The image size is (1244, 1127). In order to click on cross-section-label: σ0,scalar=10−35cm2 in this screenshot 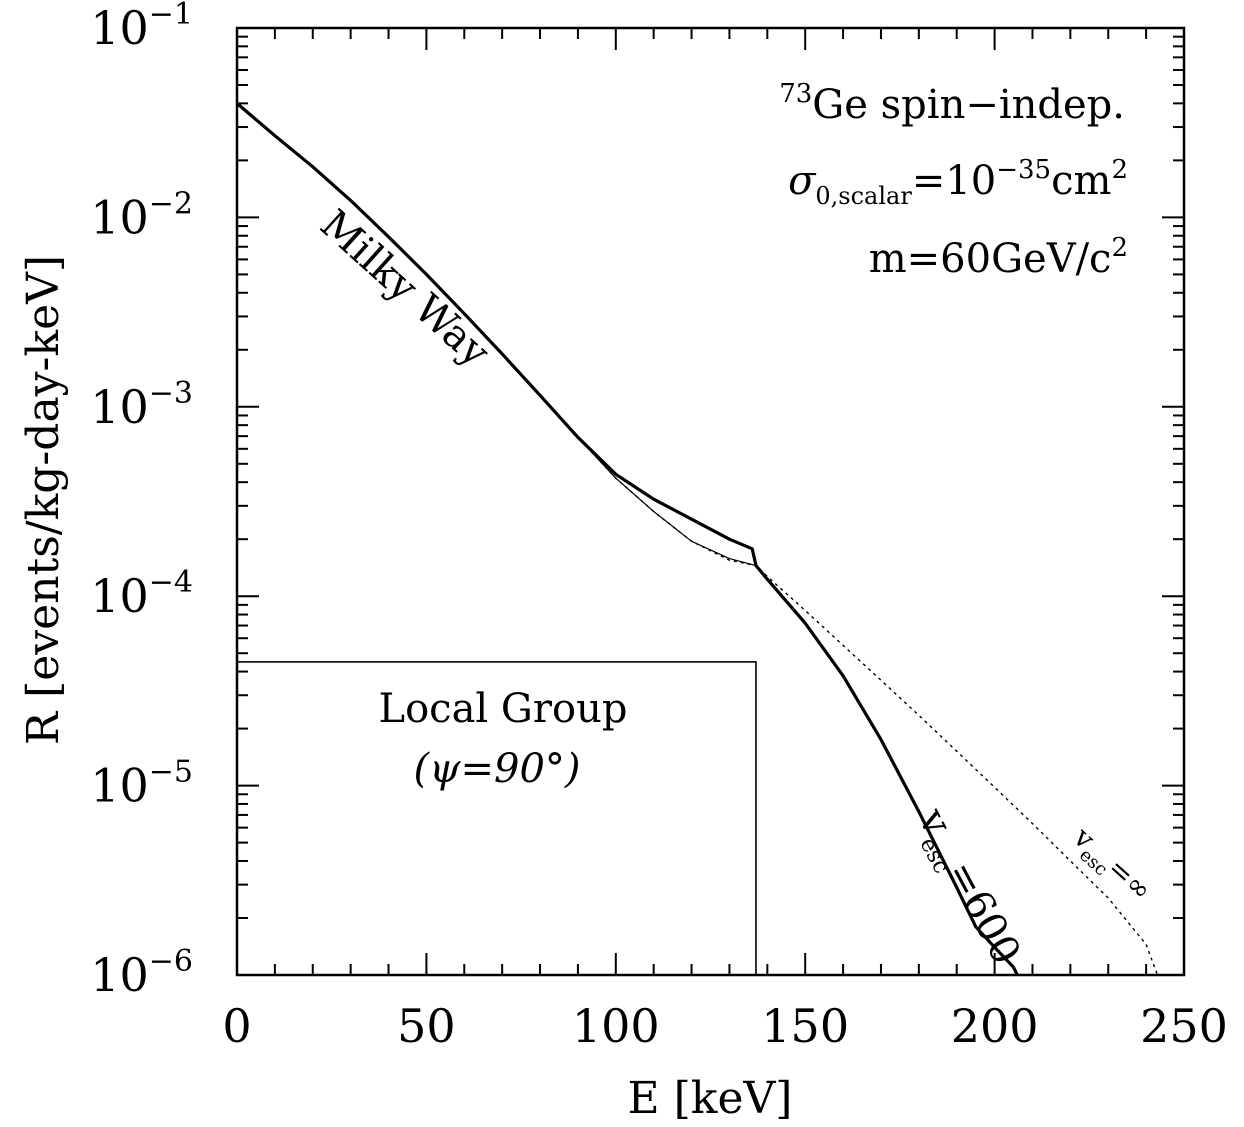, I will do `click(958, 182)`.